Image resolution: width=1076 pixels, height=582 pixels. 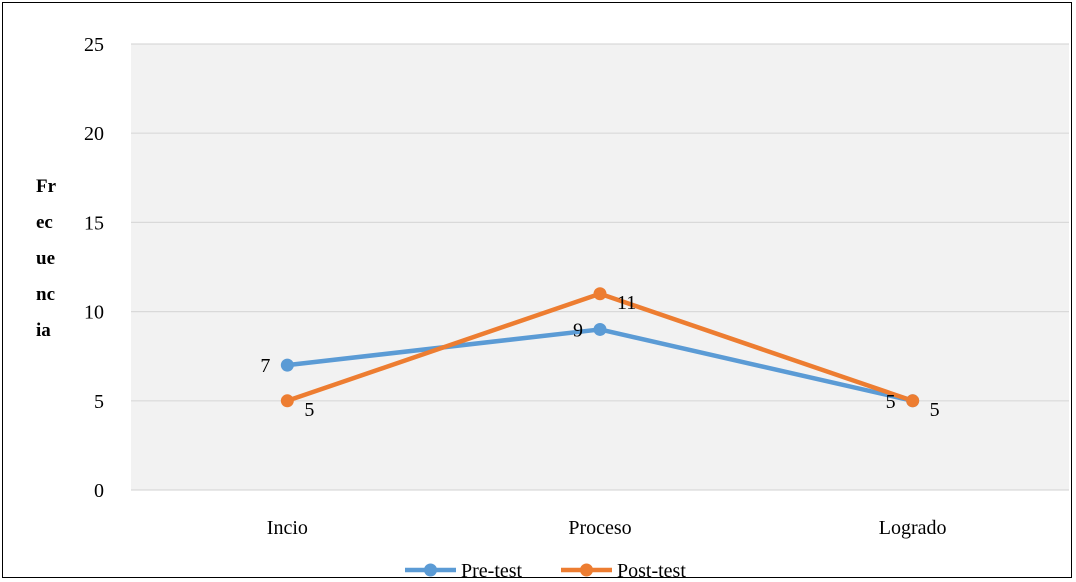 What do you see at coordinates (94, 313) in the screenshot?
I see `y-tick-label: 10` at bounding box center [94, 313].